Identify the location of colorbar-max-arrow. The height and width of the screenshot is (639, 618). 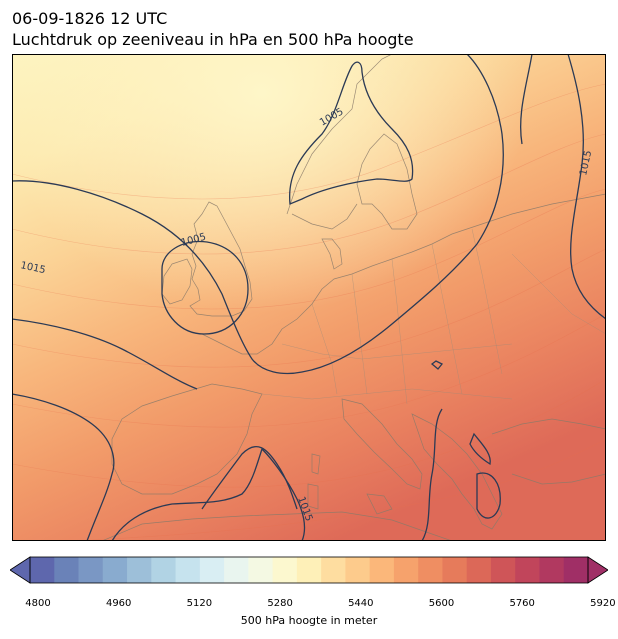
(598, 570).